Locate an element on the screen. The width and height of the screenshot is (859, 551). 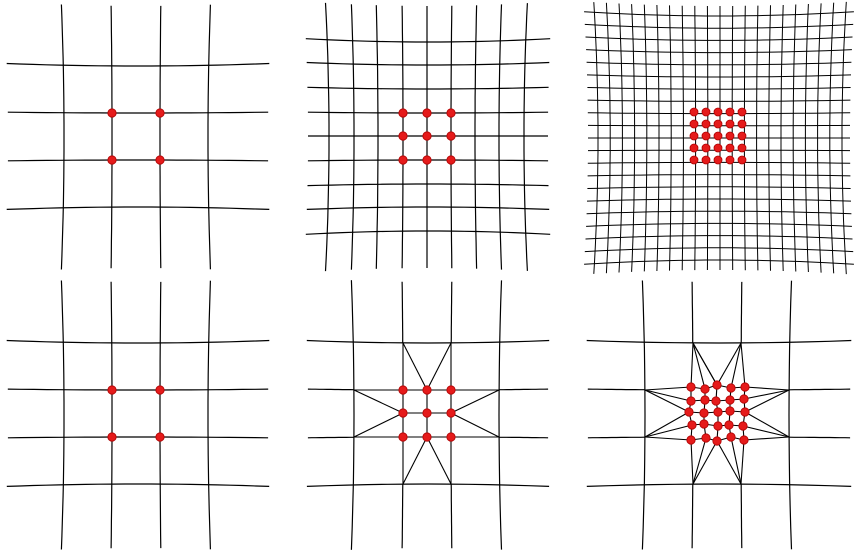
fan-left-x is located at coordinates (667, 424).